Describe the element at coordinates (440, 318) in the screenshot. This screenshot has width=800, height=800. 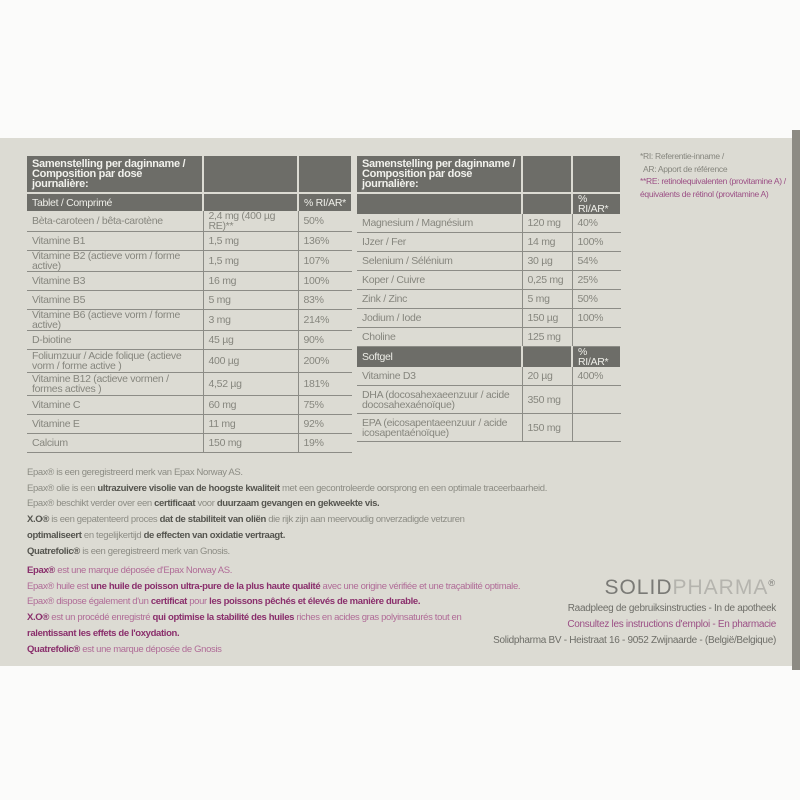
I see `nutrient-cell: Jodium / Iode` at that location.